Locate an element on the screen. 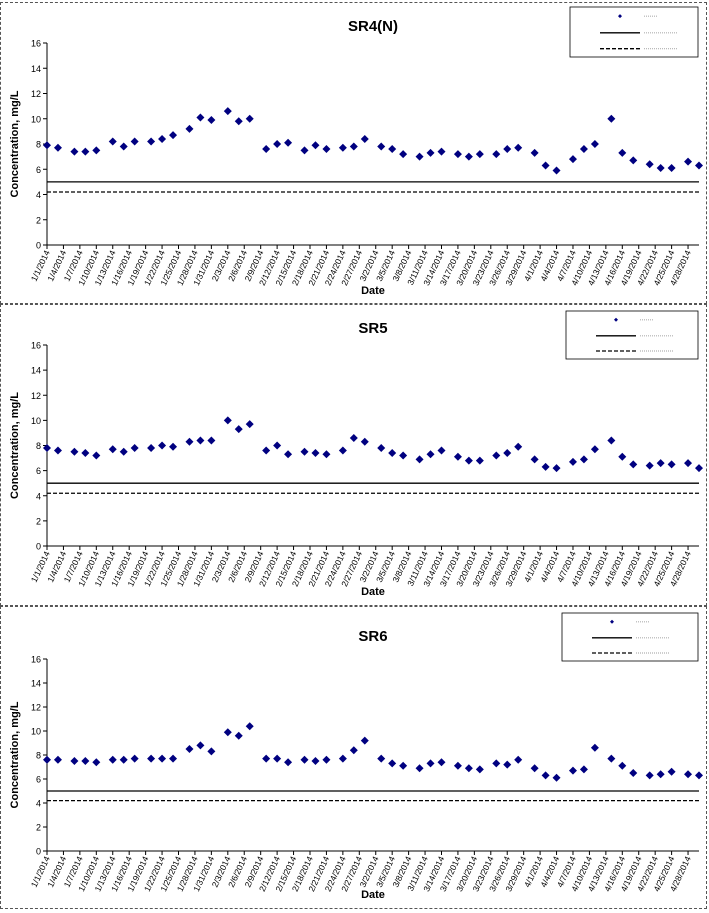 Image resolution: width=709 pixels, height=913 pixels. legend-box is located at coordinates (630, 637).